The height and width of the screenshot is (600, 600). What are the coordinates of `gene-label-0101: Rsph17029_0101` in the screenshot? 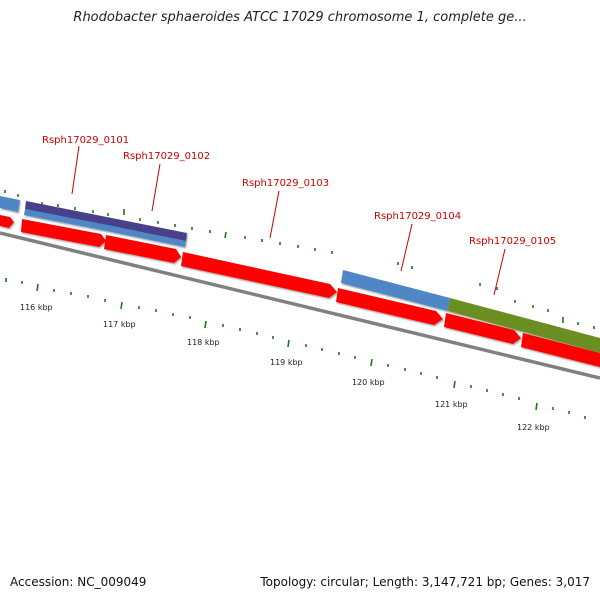 It's located at (85, 140).